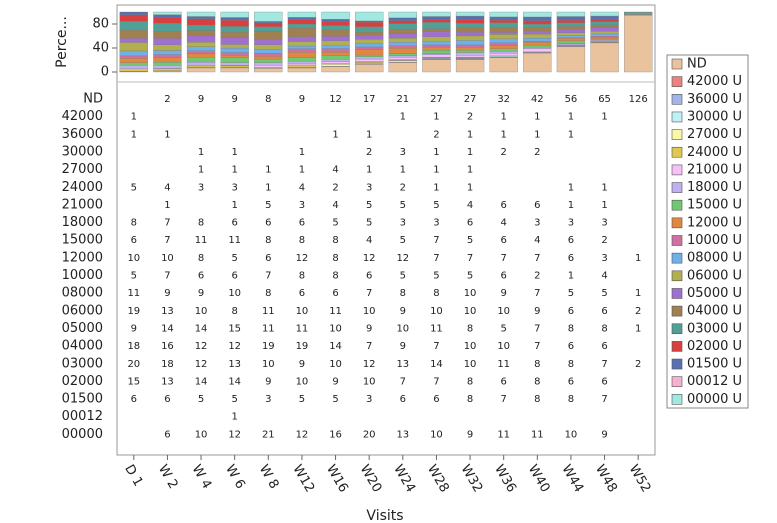 This screenshot has width=777, height=523. What do you see at coordinates (167, 311) in the screenshot?
I see `table-value: 13` at bounding box center [167, 311].